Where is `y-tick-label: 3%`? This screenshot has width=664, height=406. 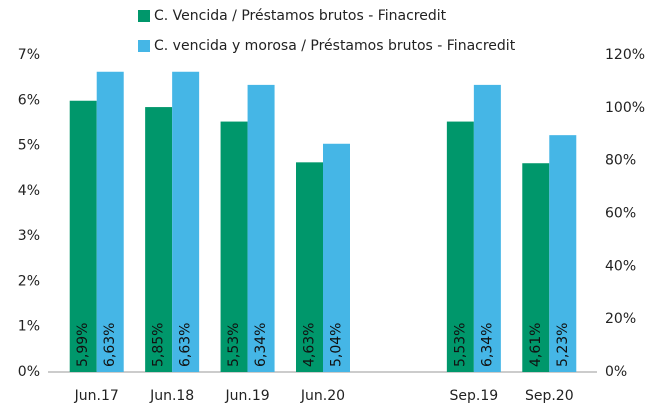 y-tick-label: 3% is located at coordinates (29, 236).